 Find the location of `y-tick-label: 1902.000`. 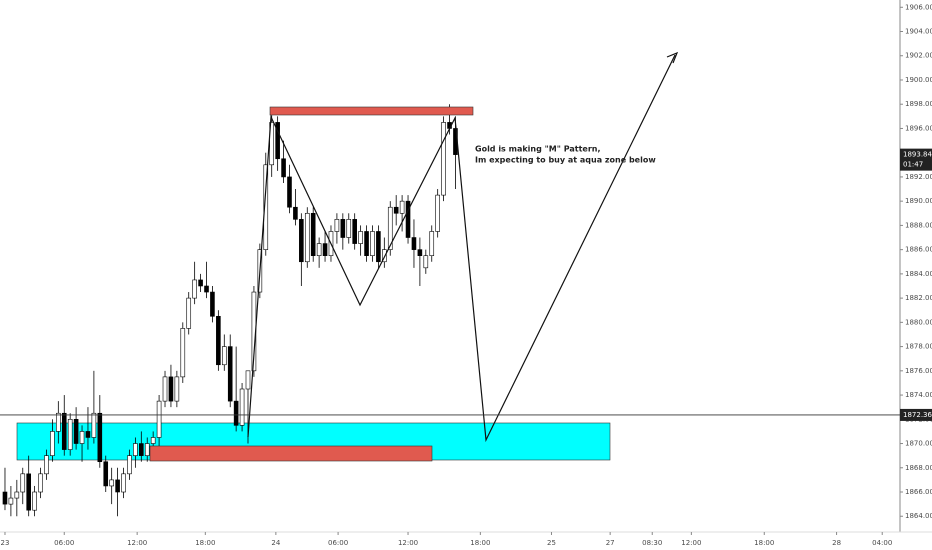

y-tick-label: 1902.000 is located at coordinates (918, 56).